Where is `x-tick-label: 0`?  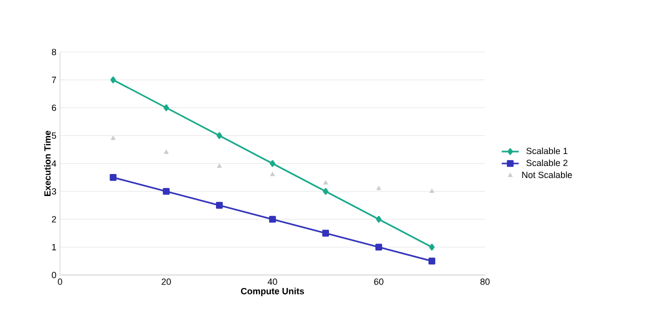 x-tick-label: 0 is located at coordinates (60, 281).